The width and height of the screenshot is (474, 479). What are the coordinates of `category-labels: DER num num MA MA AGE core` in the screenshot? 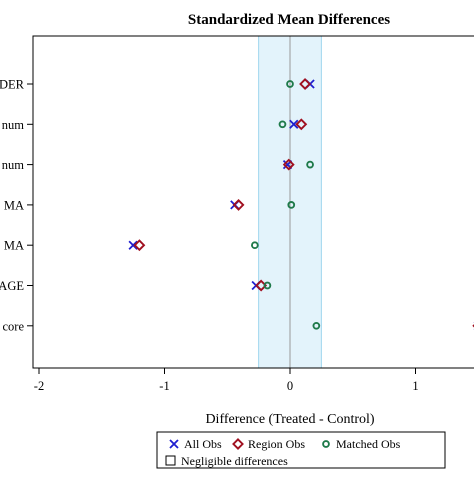 It's located at (16, 206).